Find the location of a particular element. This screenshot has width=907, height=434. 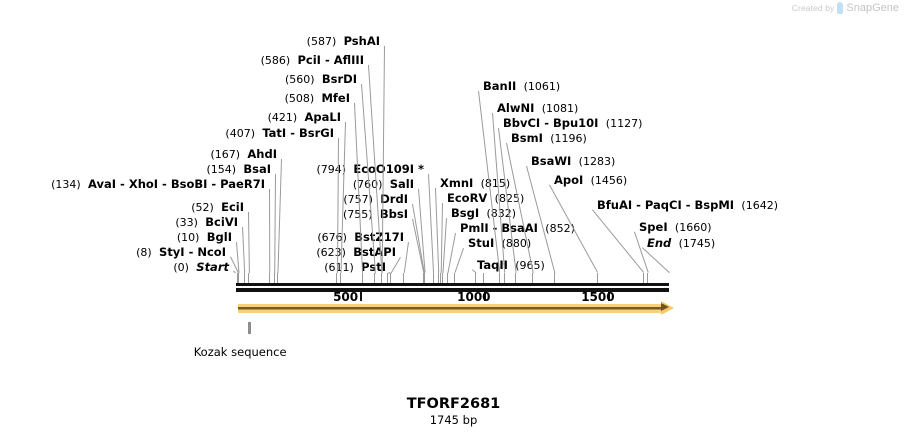

restriction-site-label: (10) BglI is located at coordinates (204, 237).